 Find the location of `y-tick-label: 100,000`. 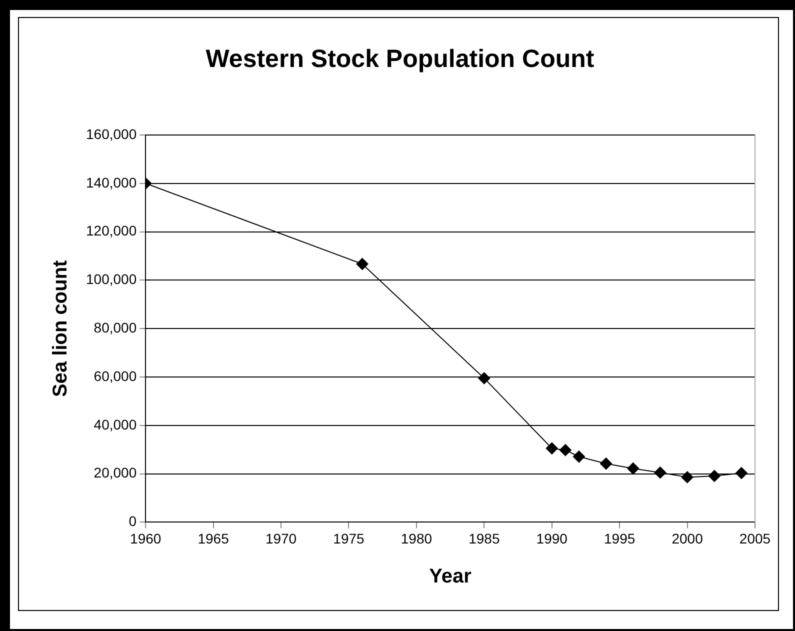

y-tick-label: 100,000 is located at coordinates (111, 279).